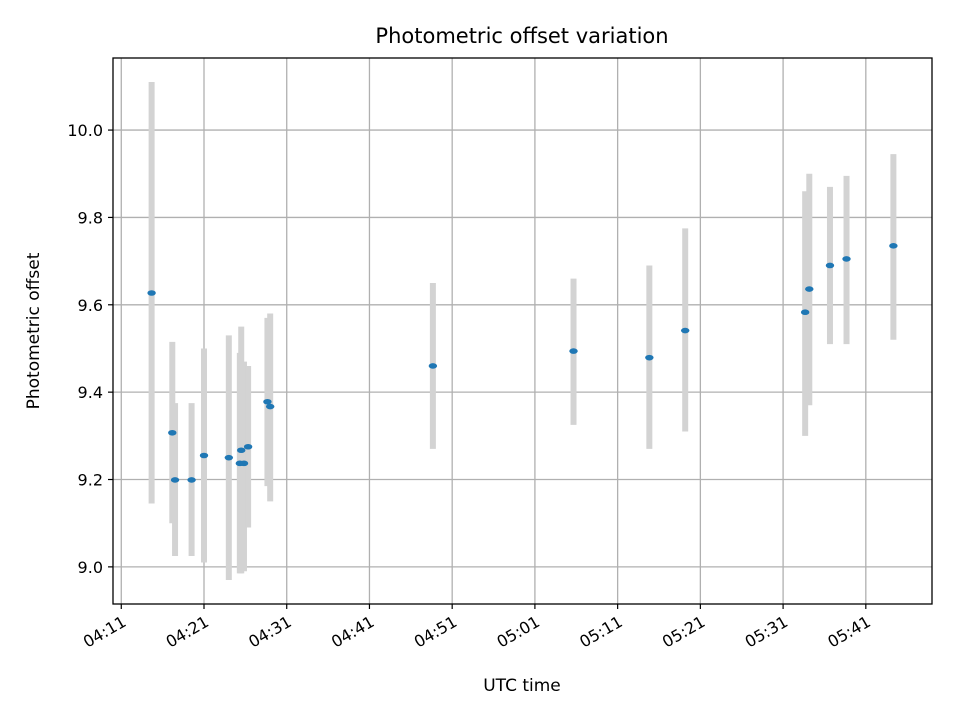 Image resolution: width=960 pixels, height=720 pixels. Describe the element at coordinates (90, 392) in the screenshot. I see `y-tick-label: 9.4` at that location.